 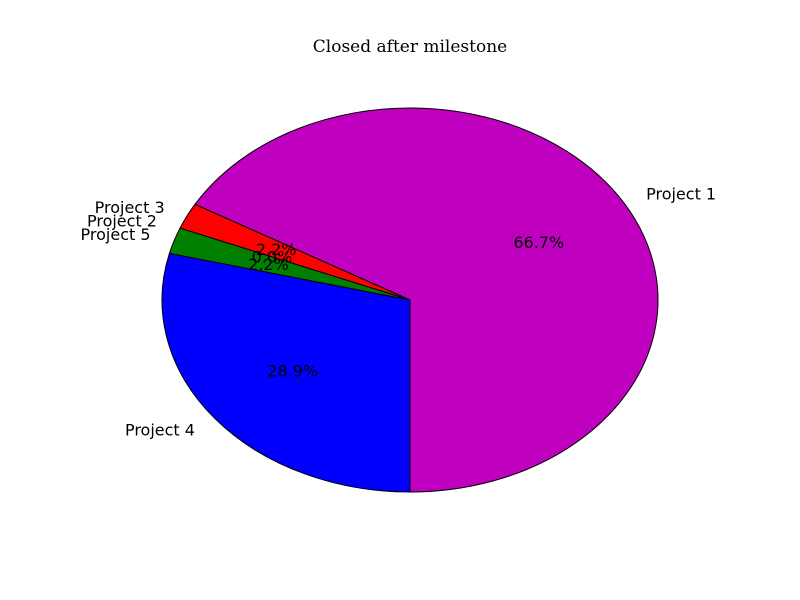 What do you see at coordinates (276, 249) in the screenshot?
I see `pct-label-project-3: 2.2%` at bounding box center [276, 249].